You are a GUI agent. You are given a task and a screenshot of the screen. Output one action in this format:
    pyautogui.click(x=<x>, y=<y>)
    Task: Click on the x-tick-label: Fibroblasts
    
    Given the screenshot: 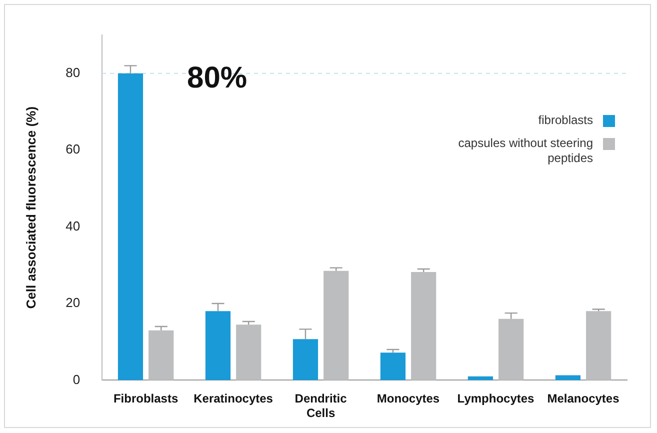 What is the action you would take?
    pyautogui.click(x=145, y=399)
    